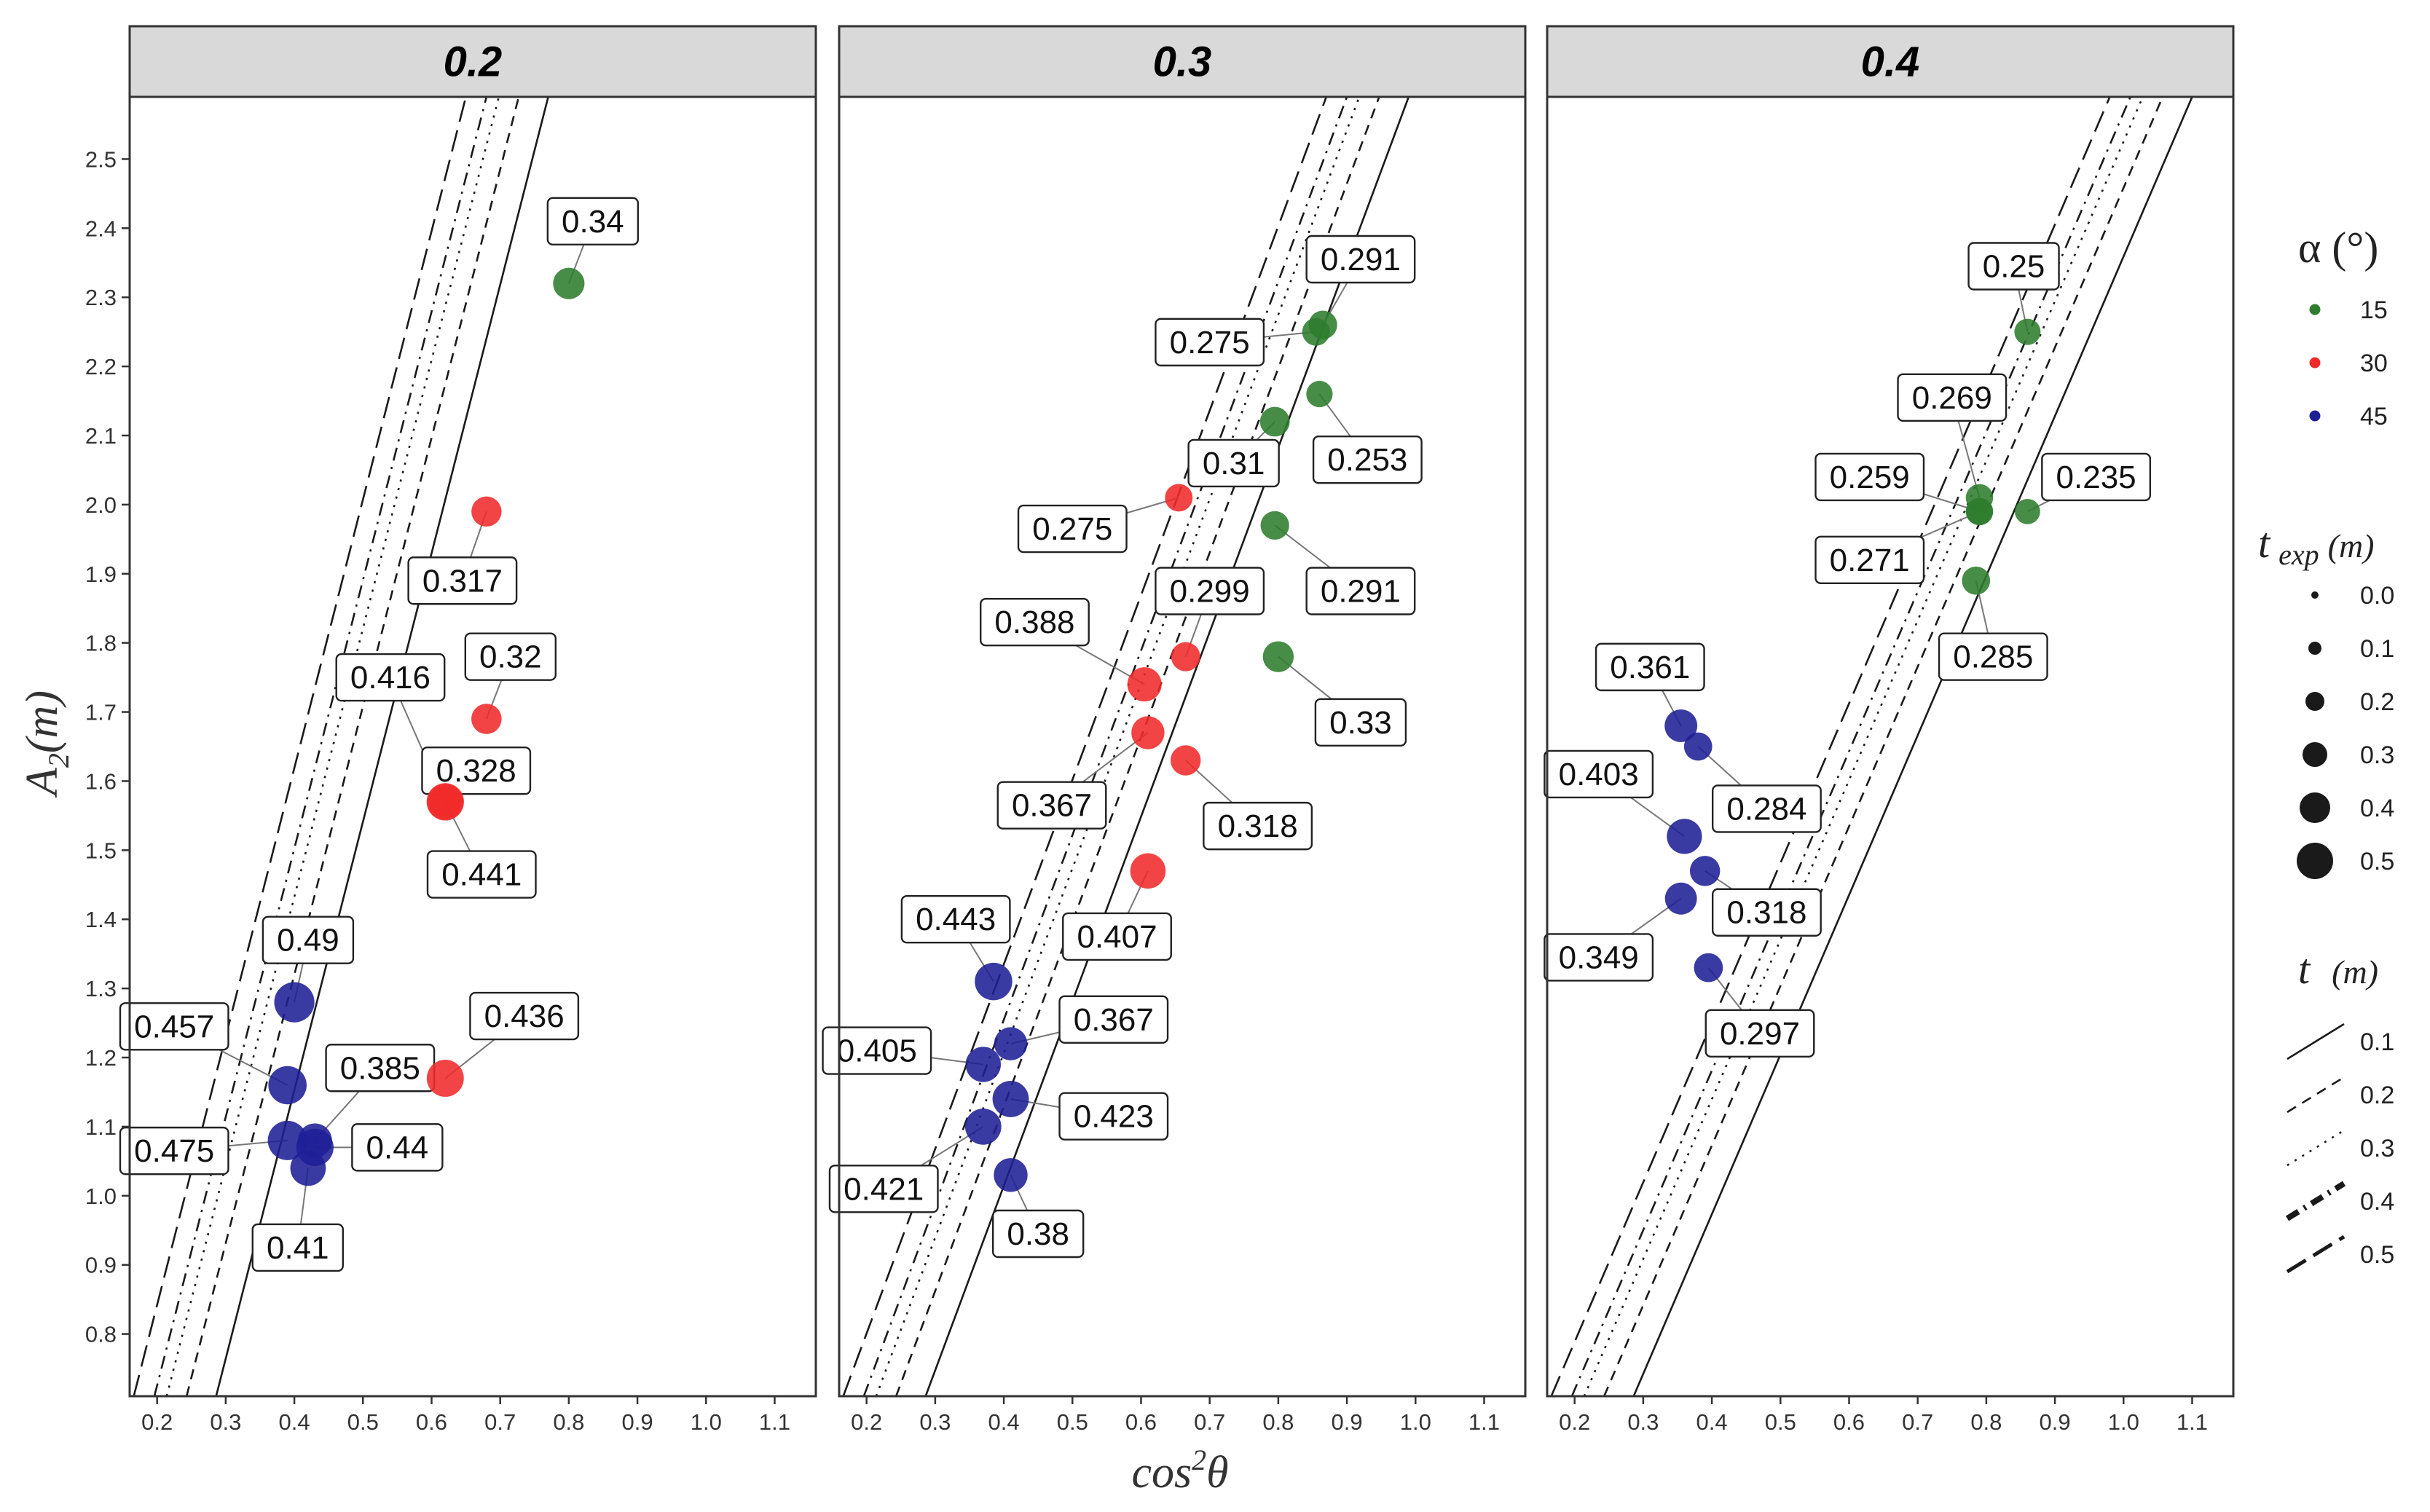 Image resolution: width=2430 pixels, height=1512 pixels. I want to click on data-label-text: 0.317, so click(463, 581).